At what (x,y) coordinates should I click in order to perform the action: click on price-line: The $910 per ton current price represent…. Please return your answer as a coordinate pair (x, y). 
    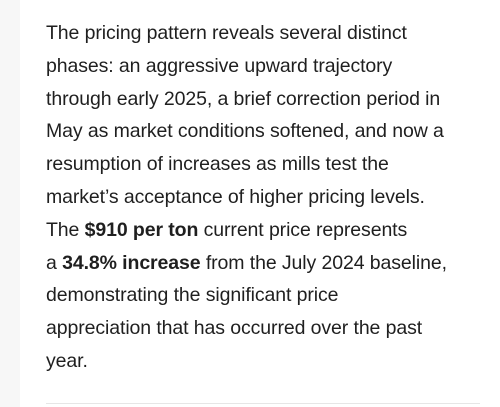
    Looking at the image, I should click on (266, 230).